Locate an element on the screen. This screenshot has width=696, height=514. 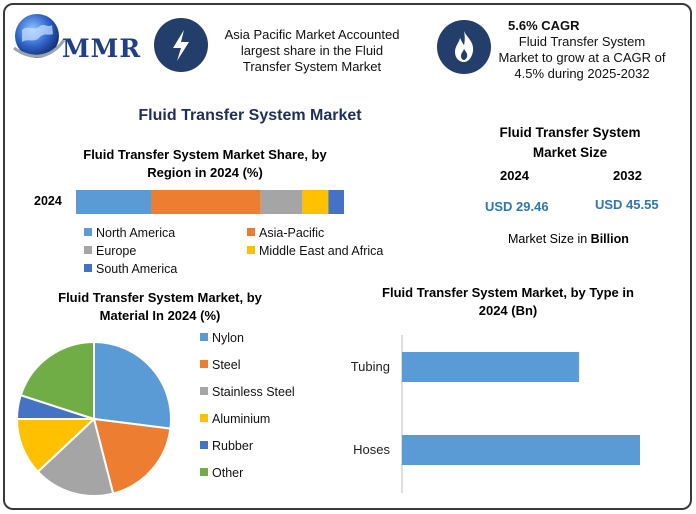
legend-middle-east-africa: Middle East and Africa is located at coordinates (315, 251).